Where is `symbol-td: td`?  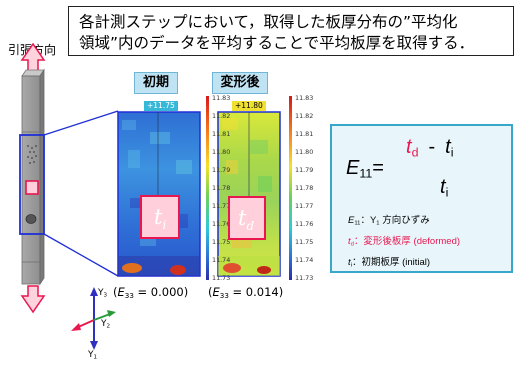 symbol-td: td is located at coordinates (246, 220).